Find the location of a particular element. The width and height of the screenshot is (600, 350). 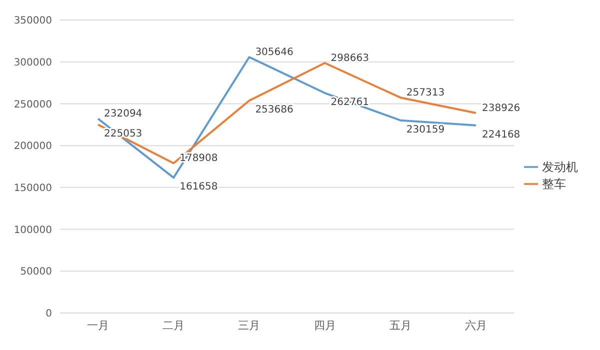

x-tick-label: 五月 is located at coordinates (400, 325).